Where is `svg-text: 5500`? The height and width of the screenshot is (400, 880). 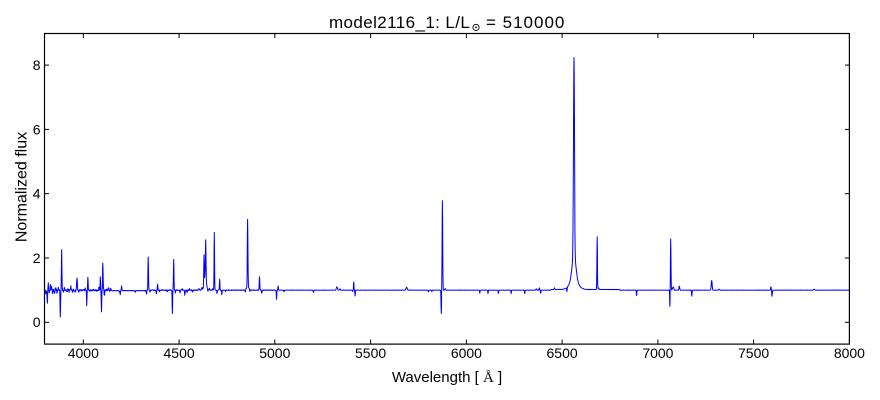 svg-text: 5500 is located at coordinates (370, 353).